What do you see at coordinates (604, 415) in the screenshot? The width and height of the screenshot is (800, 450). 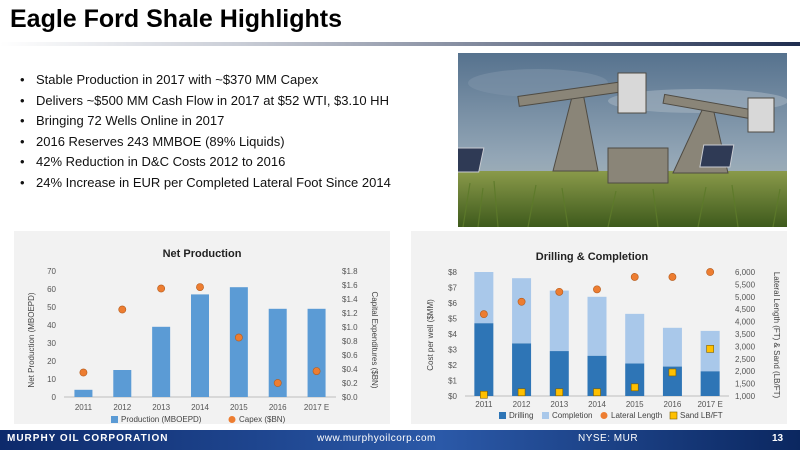 I see `legend-swatch-lateral` at bounding box center [604, 415].